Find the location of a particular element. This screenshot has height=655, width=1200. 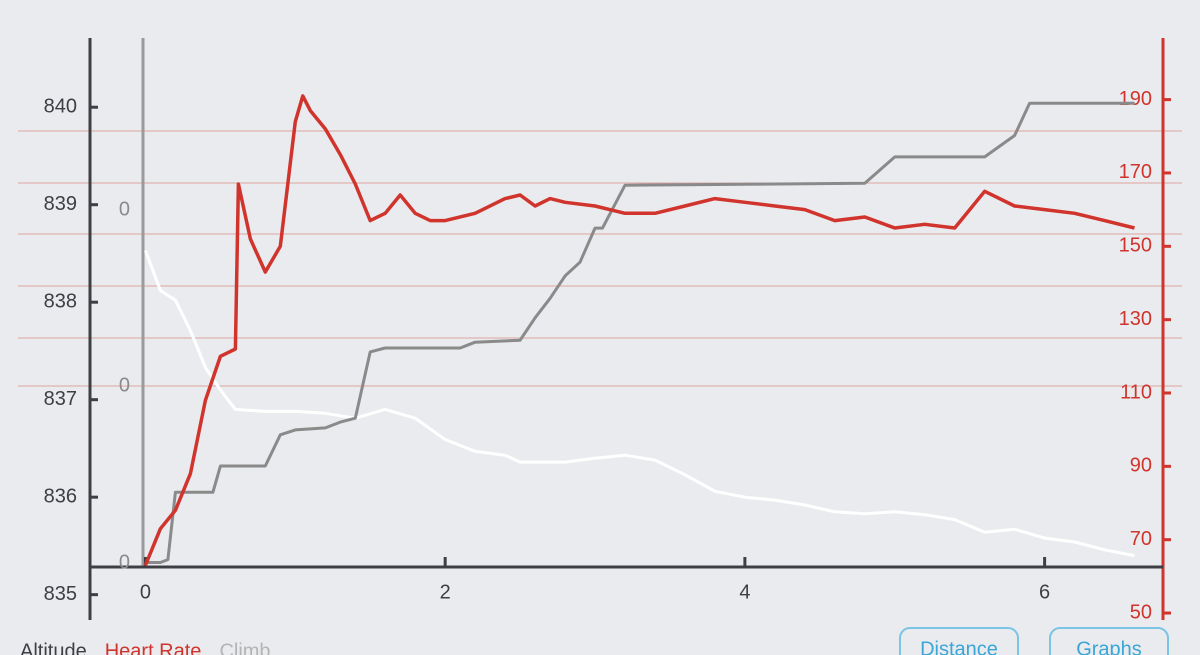

y-tick-label: 837 is located at coordinates (60, 399).